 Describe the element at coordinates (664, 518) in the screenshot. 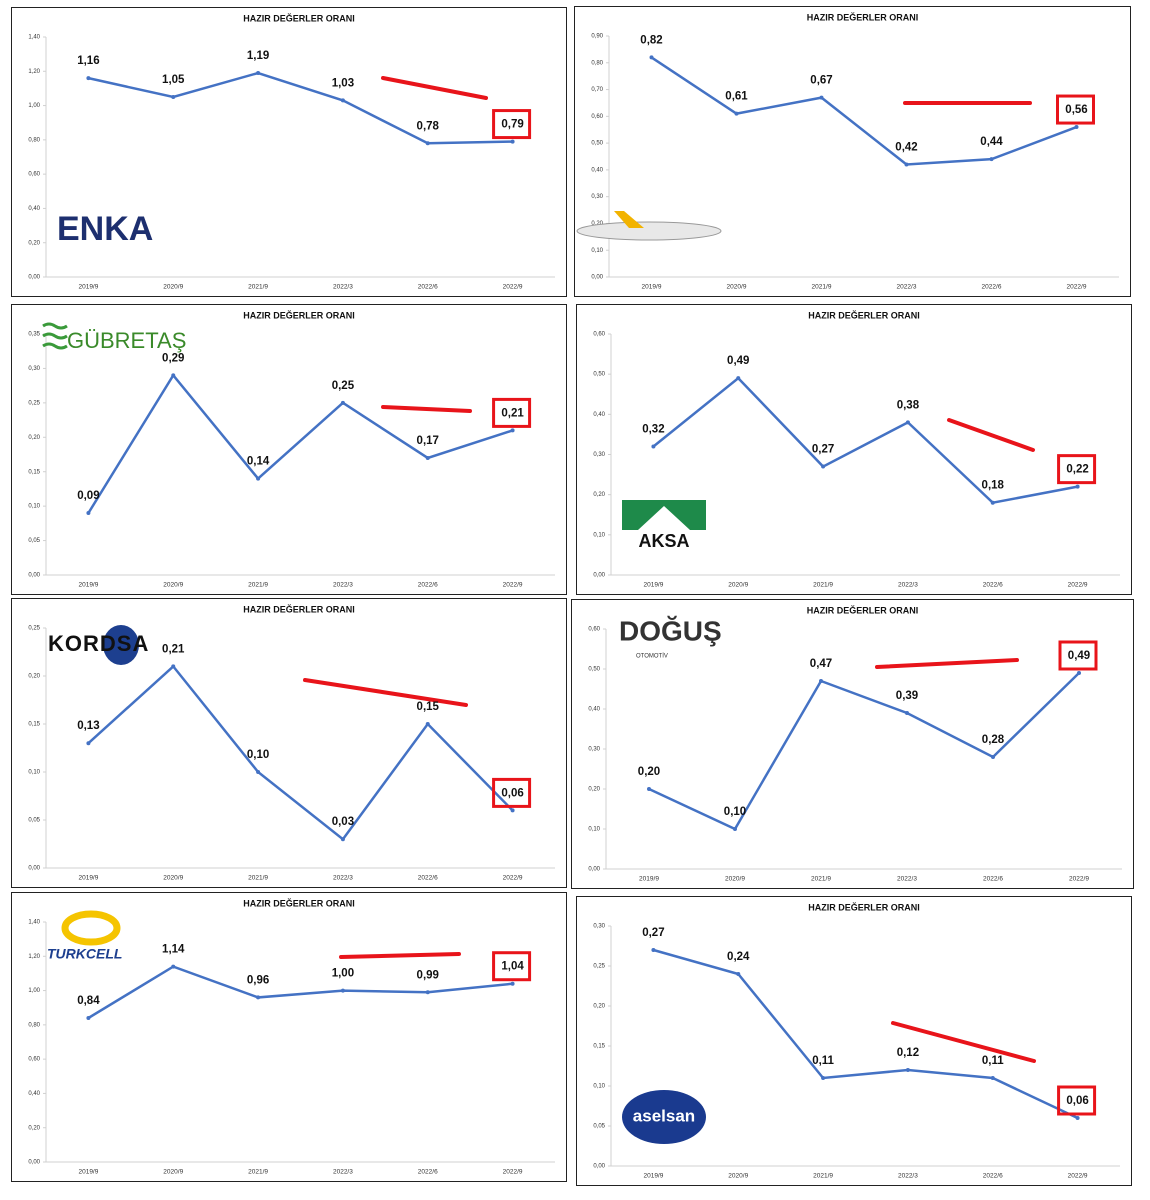

I see `logo-triangle` at that location.